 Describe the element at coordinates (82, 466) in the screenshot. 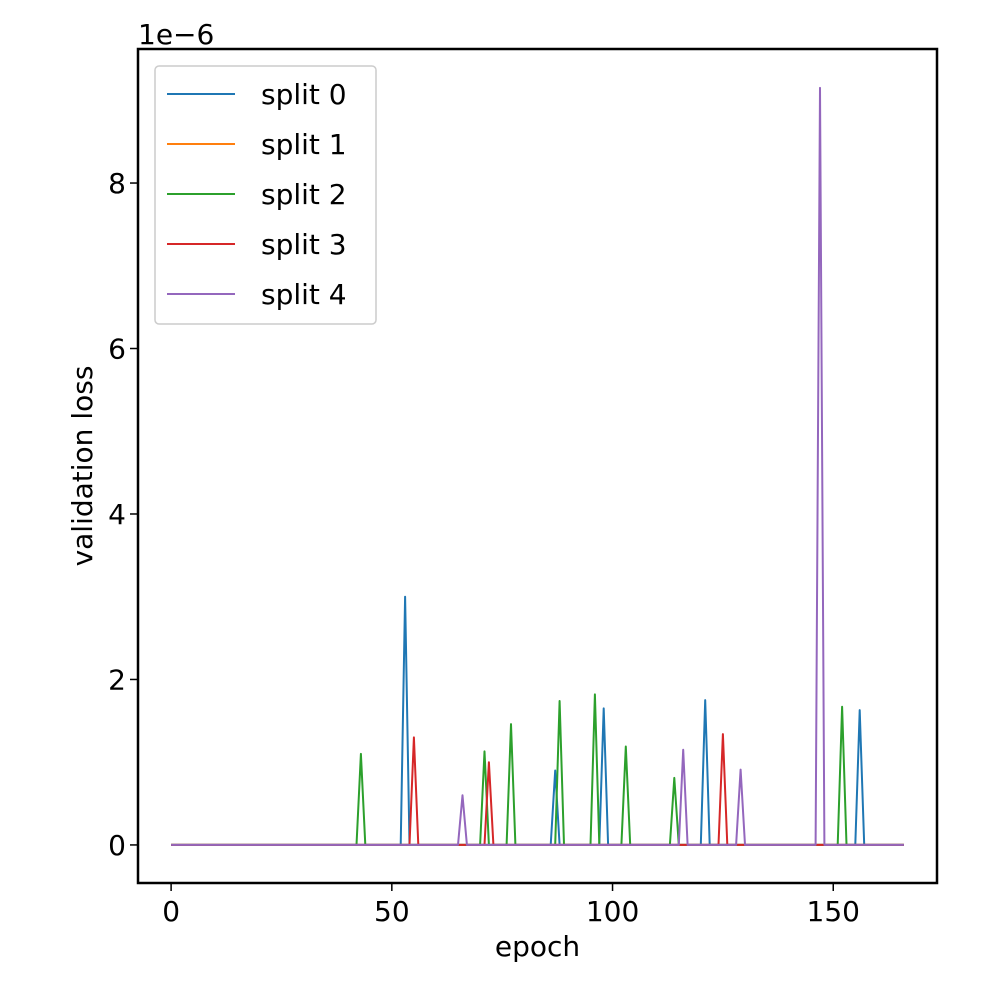

I see `y-axis-label: validation loss` at that location.